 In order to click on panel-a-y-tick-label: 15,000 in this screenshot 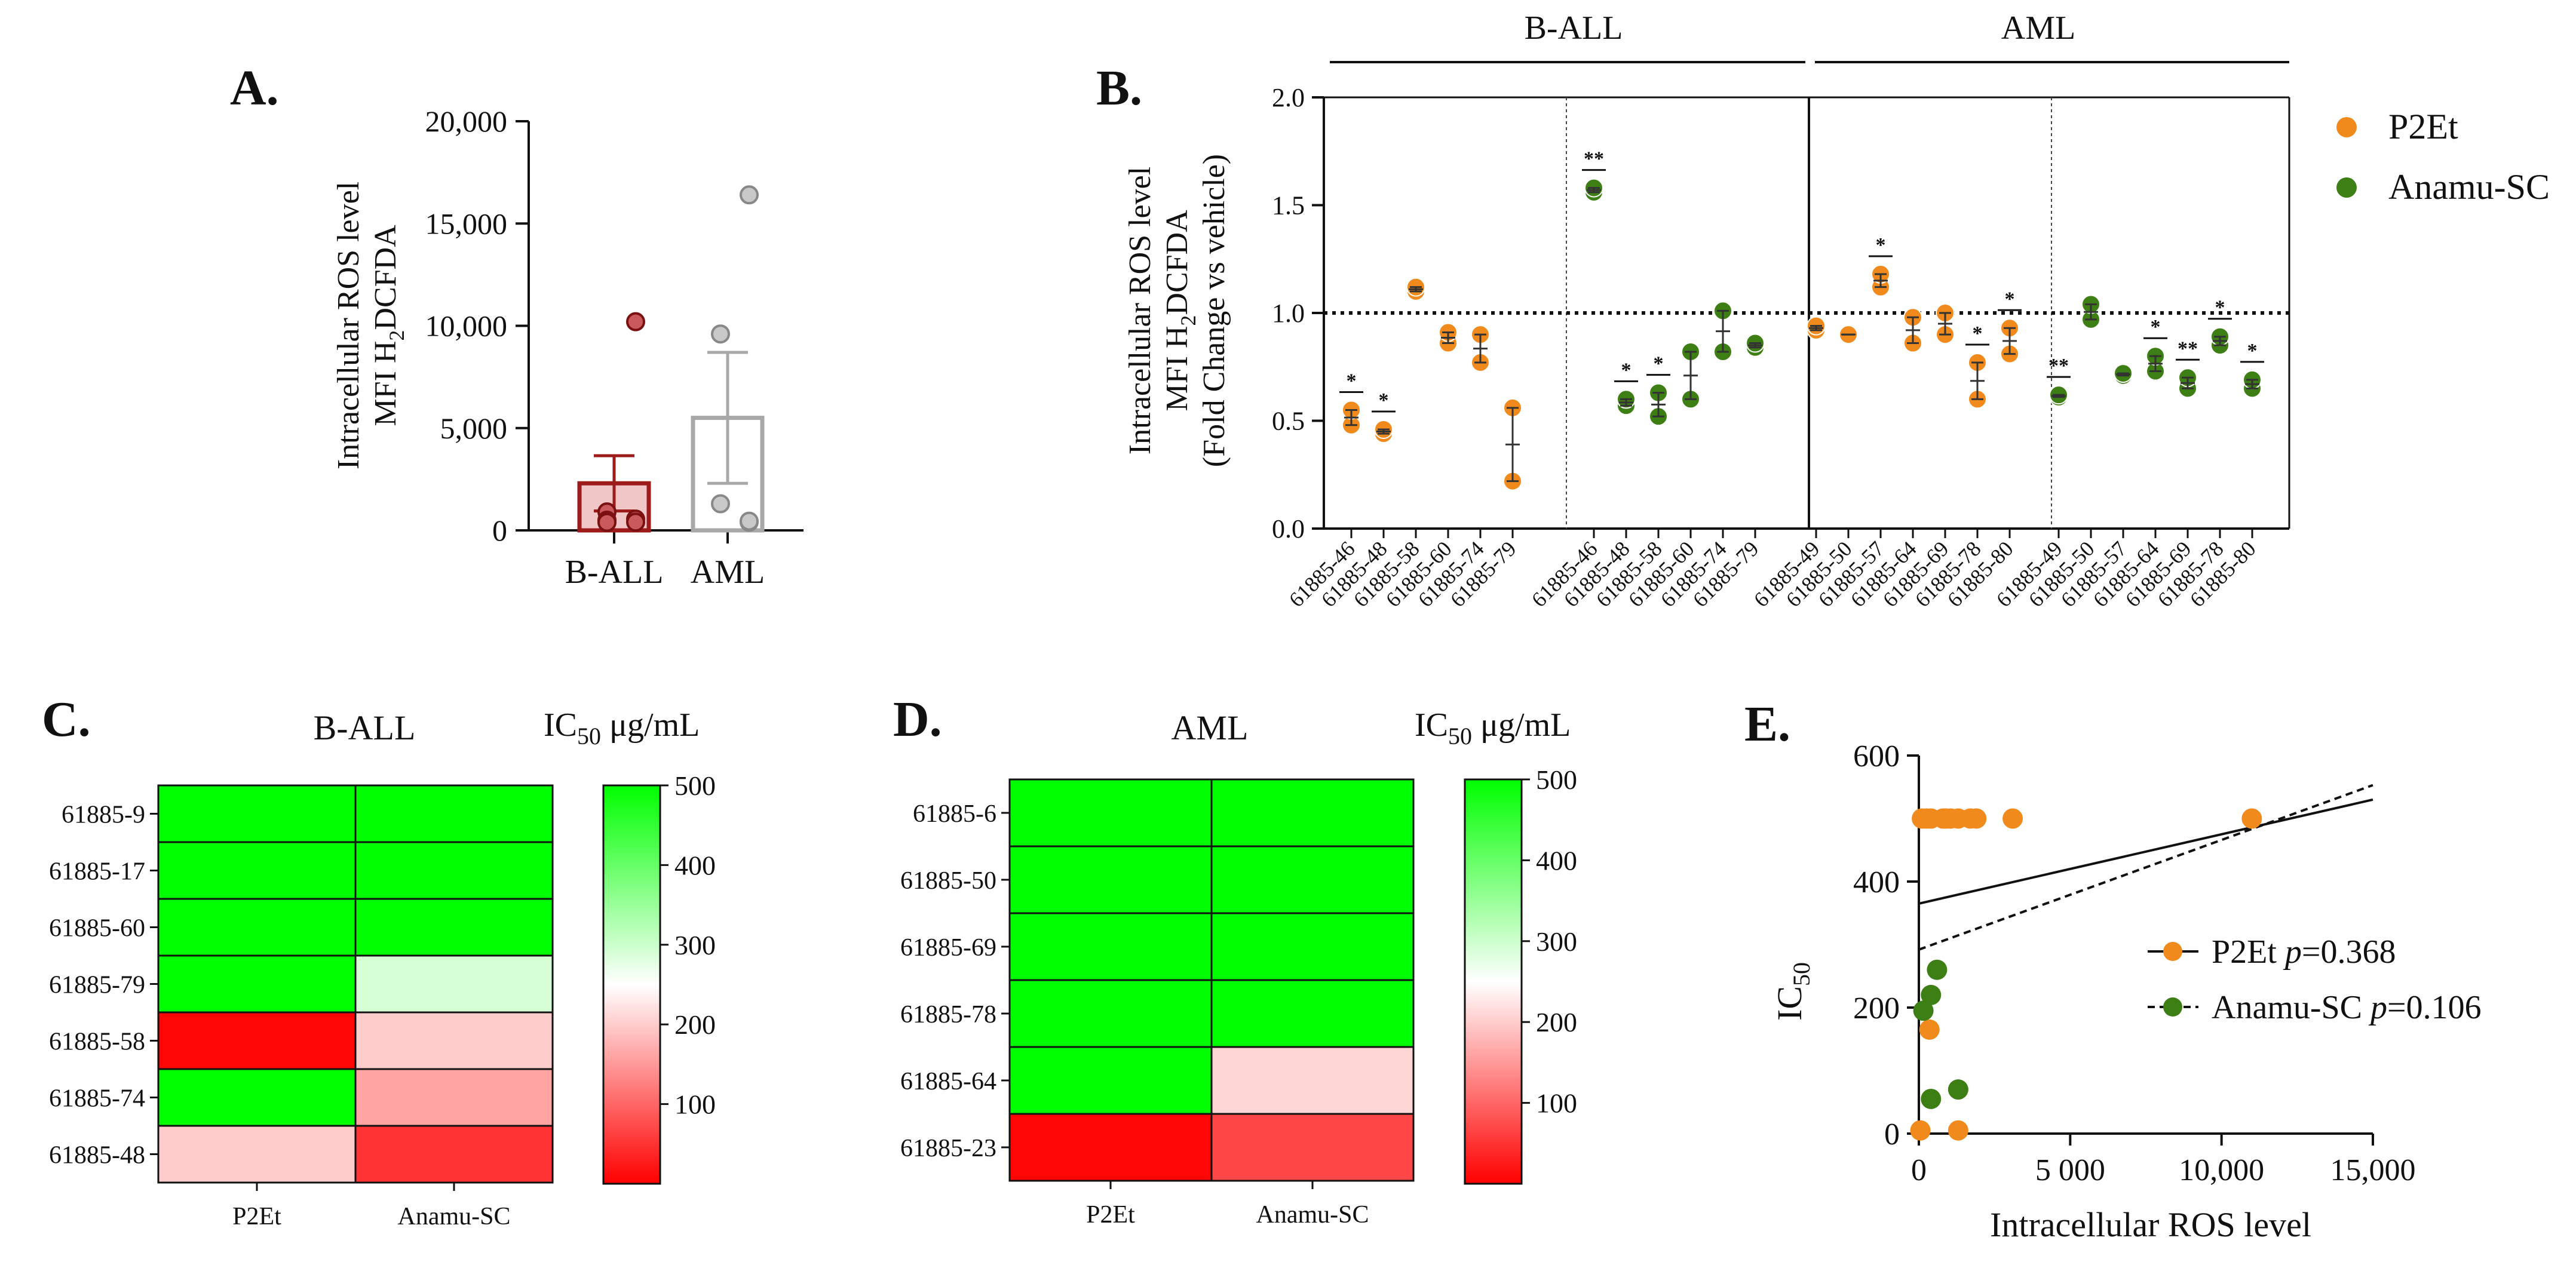, I will do `click(466, 223)`.